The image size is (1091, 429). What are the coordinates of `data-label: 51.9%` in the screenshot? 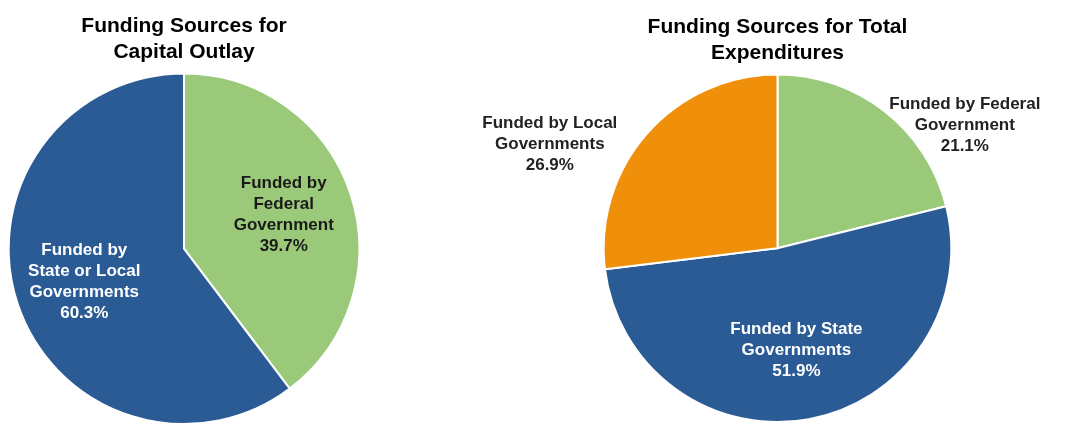 It's located at (796, 371).